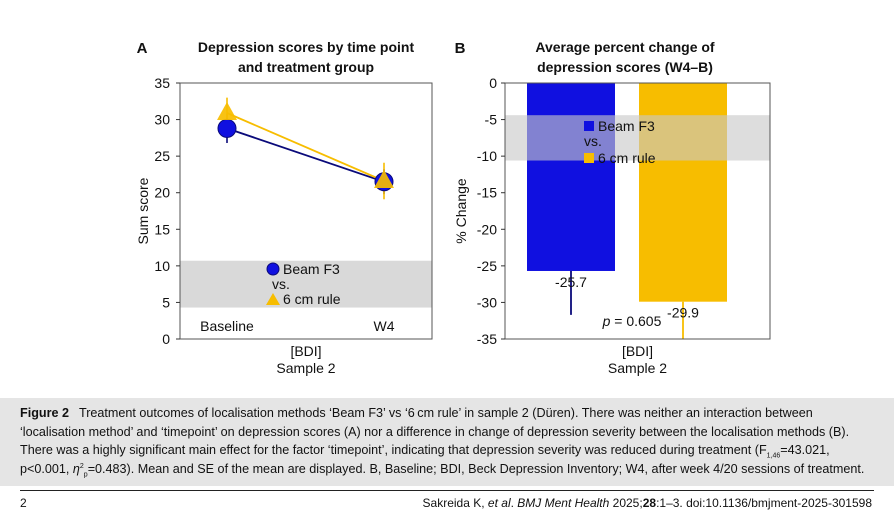  What do you see at coordinates (635, 321) in the screenshot?
I see `panel-b-p-value: = 0.605` at bounding box center [635, 321].